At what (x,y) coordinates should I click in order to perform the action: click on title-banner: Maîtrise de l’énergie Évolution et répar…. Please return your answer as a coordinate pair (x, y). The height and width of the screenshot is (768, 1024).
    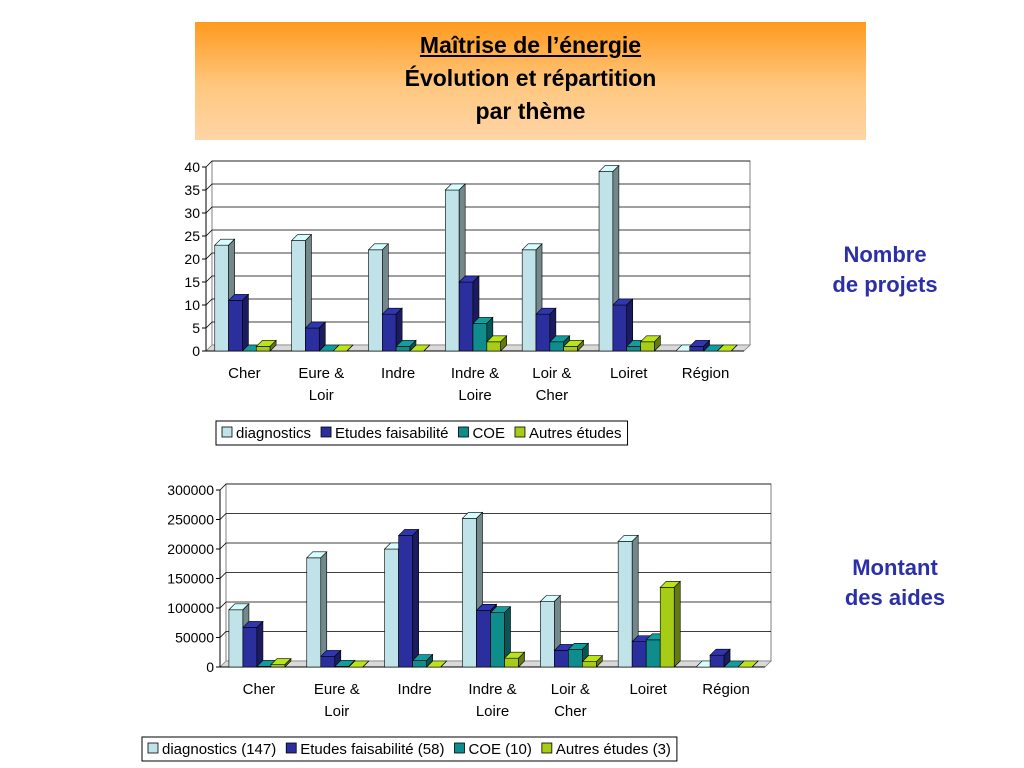
    Looking at the image, I should click on (530, 81).